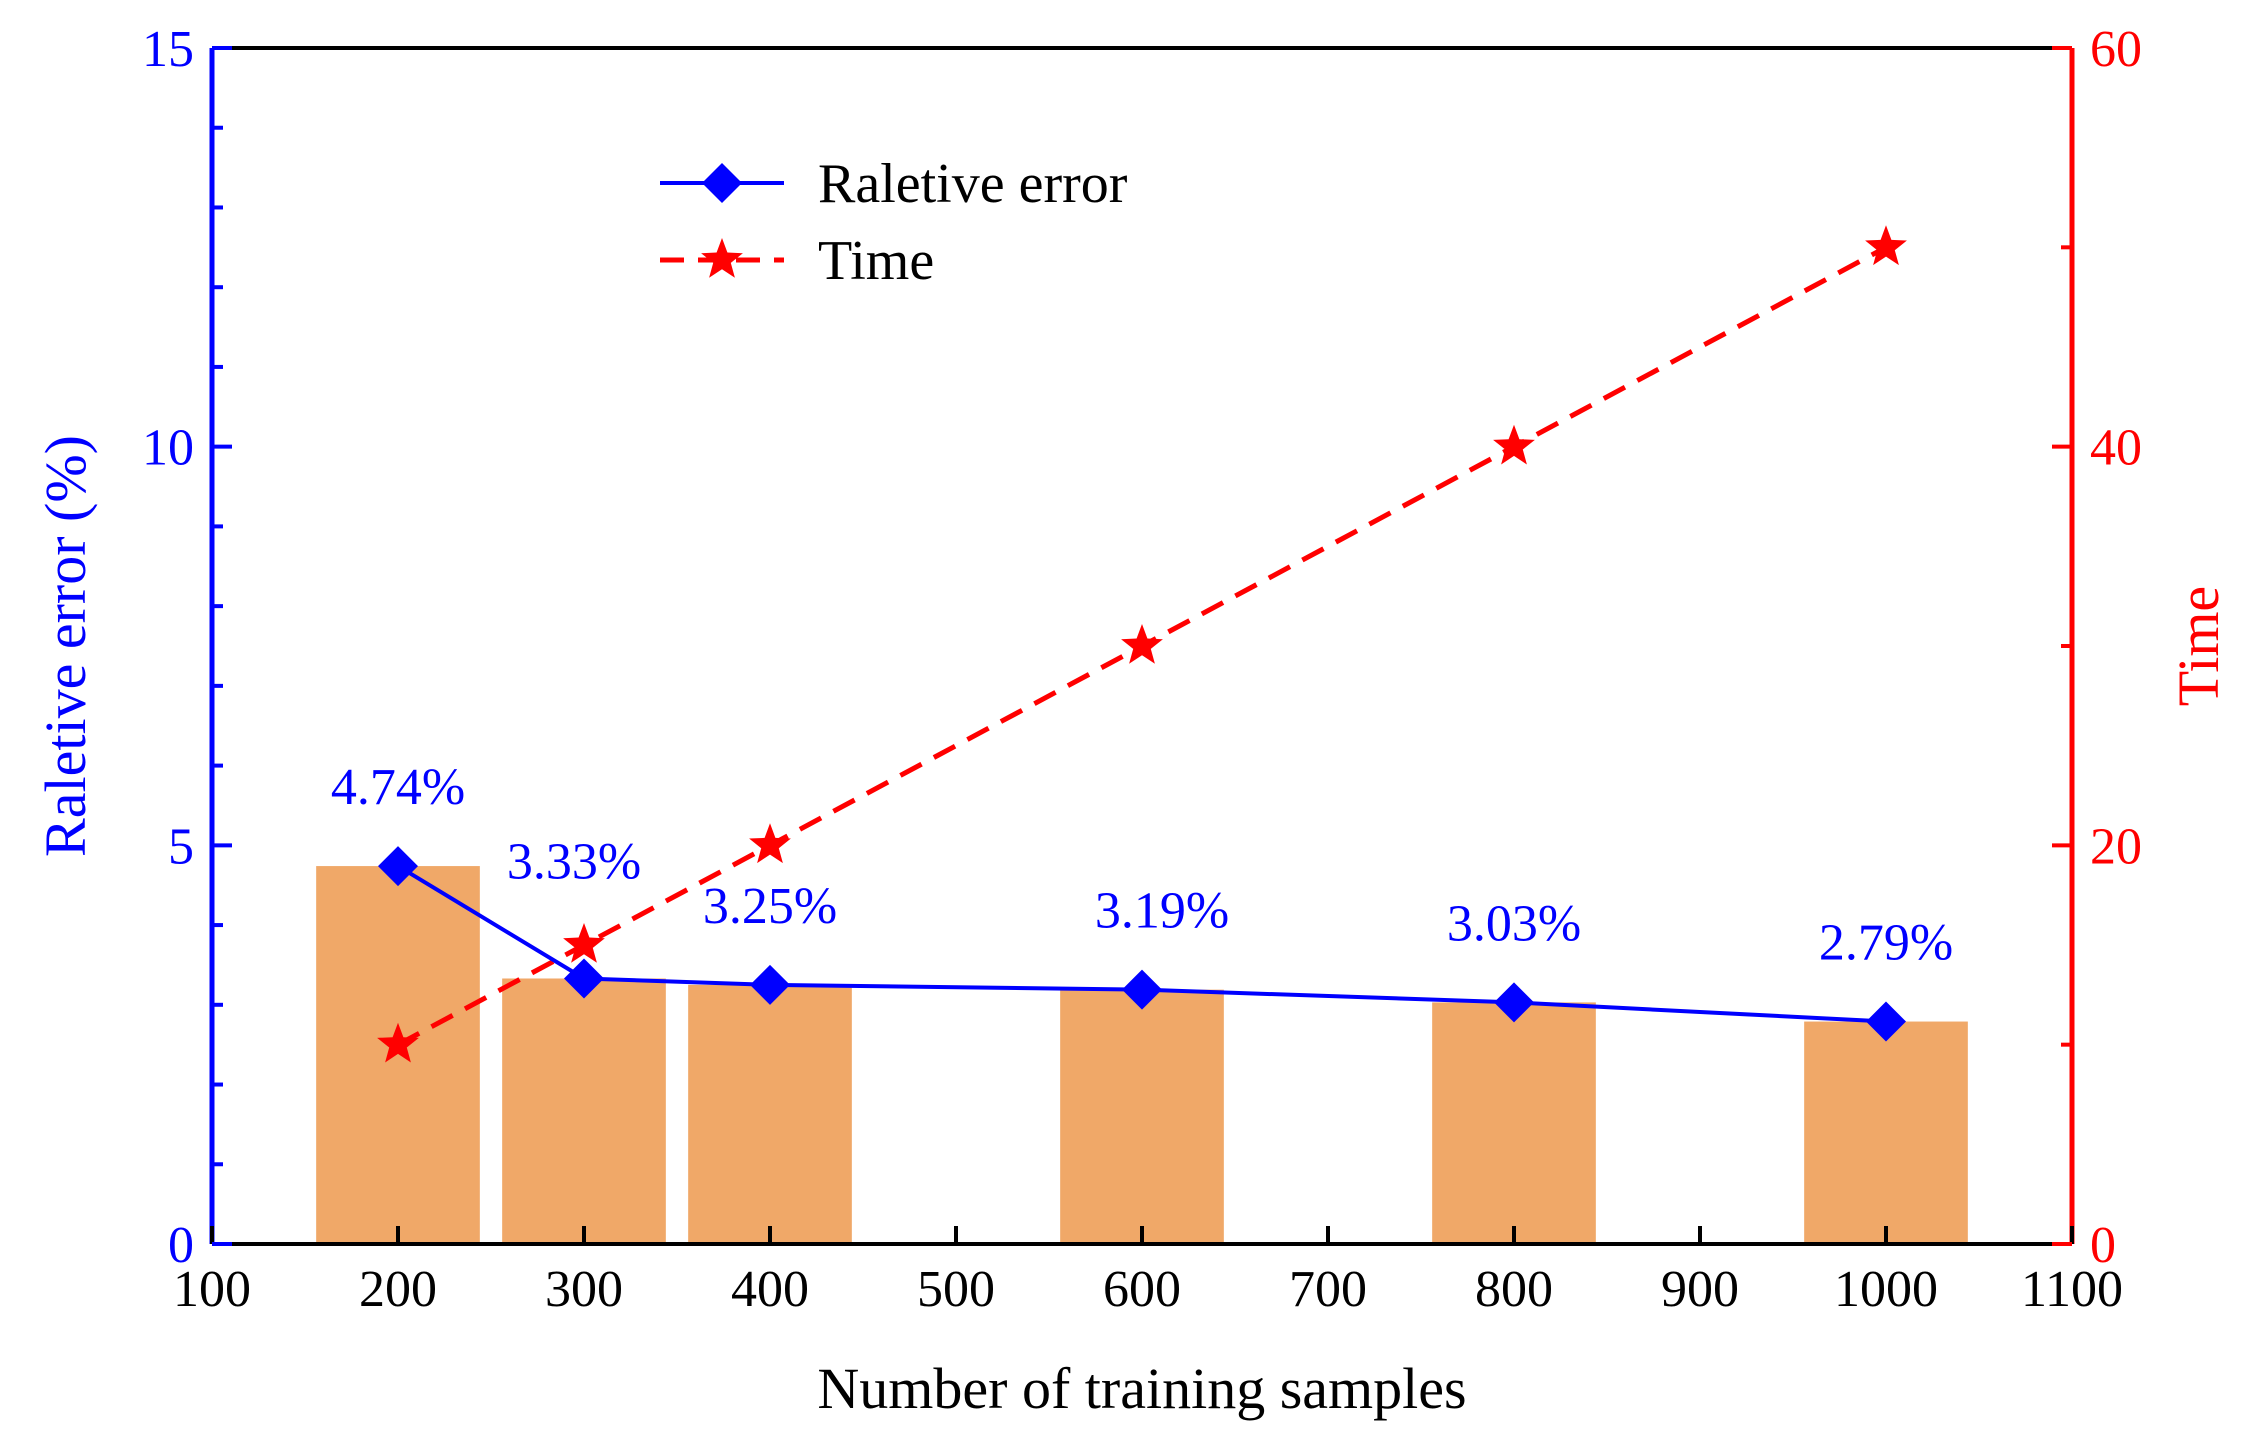  What do you see at coordinates (574, 861) in the screenshot?
I see `data-label-300: 3.33%` at bounding box center [574, 861].